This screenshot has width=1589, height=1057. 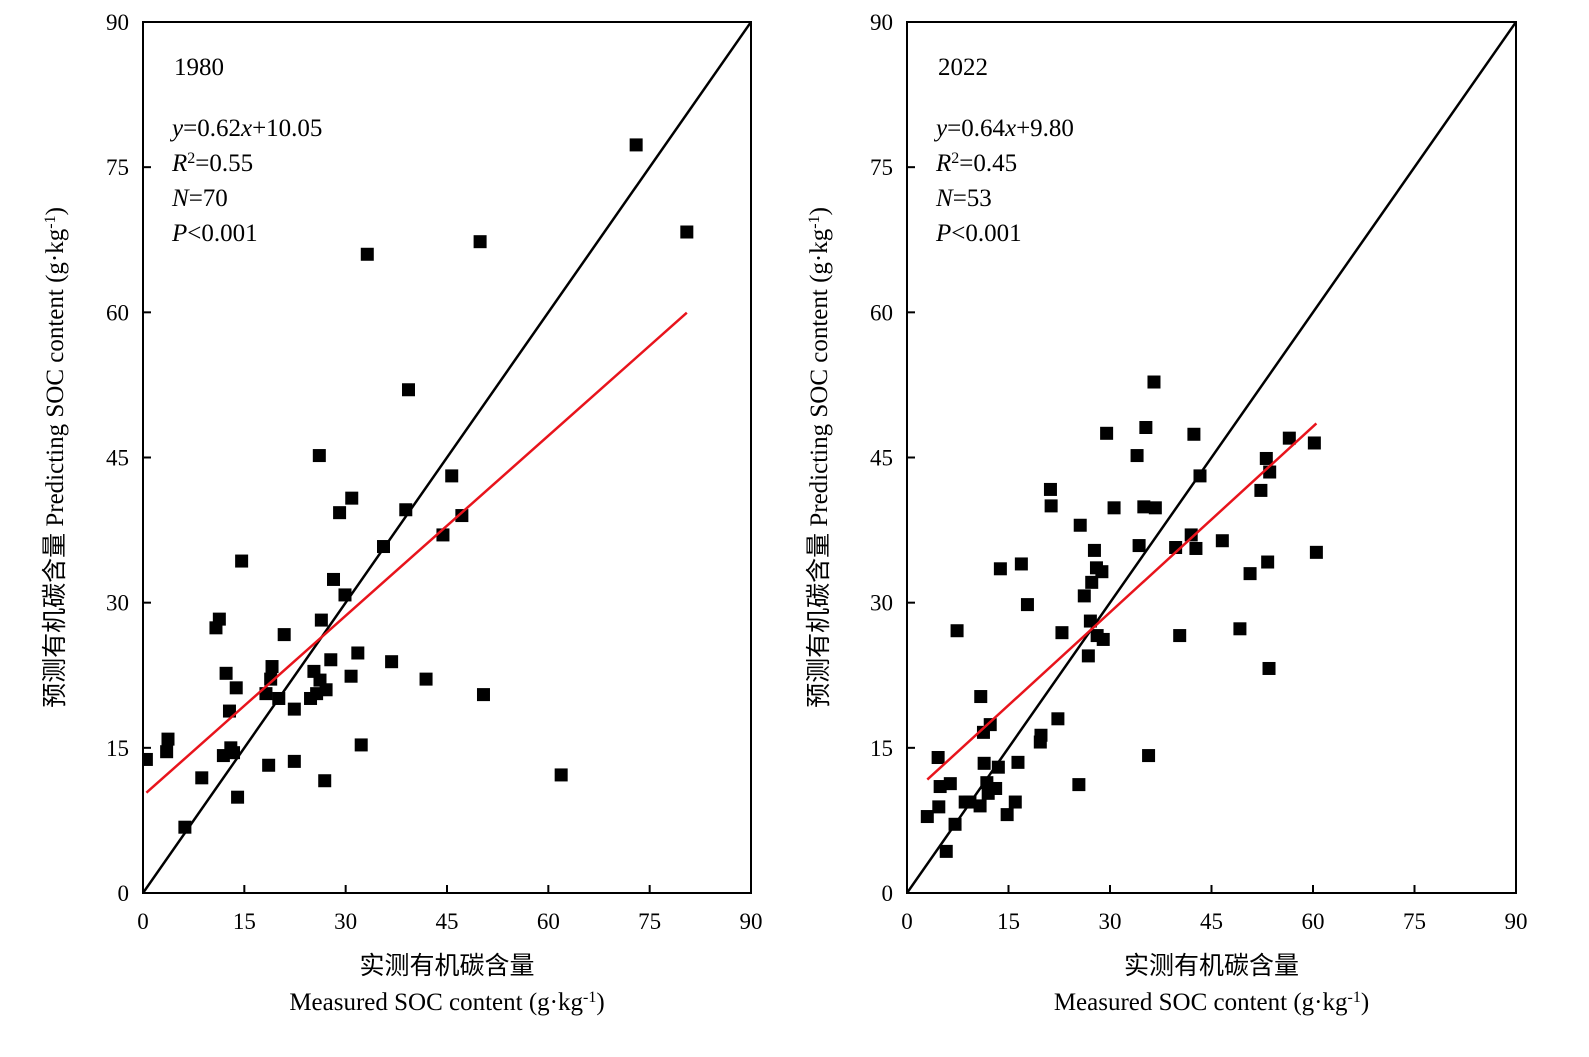 What do you see at coordinates (1122, 601) in the screenshot?
I see `regression-line` at bounding box center [1122, 601].